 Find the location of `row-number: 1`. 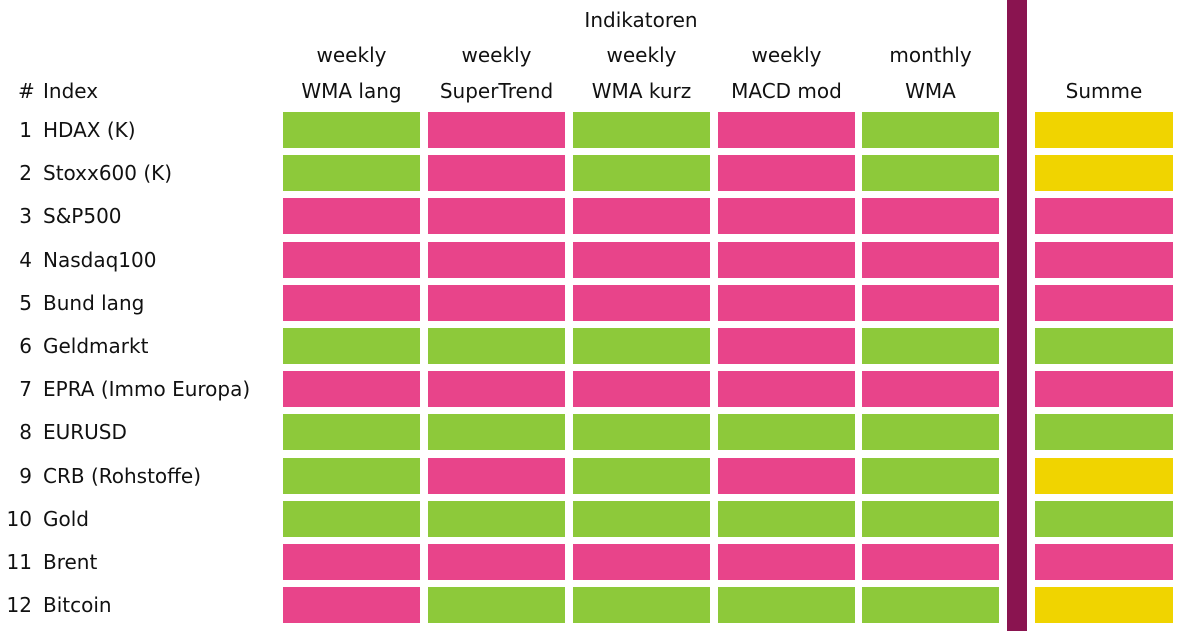

row-number: 1 is located at coordinates (25, 130).